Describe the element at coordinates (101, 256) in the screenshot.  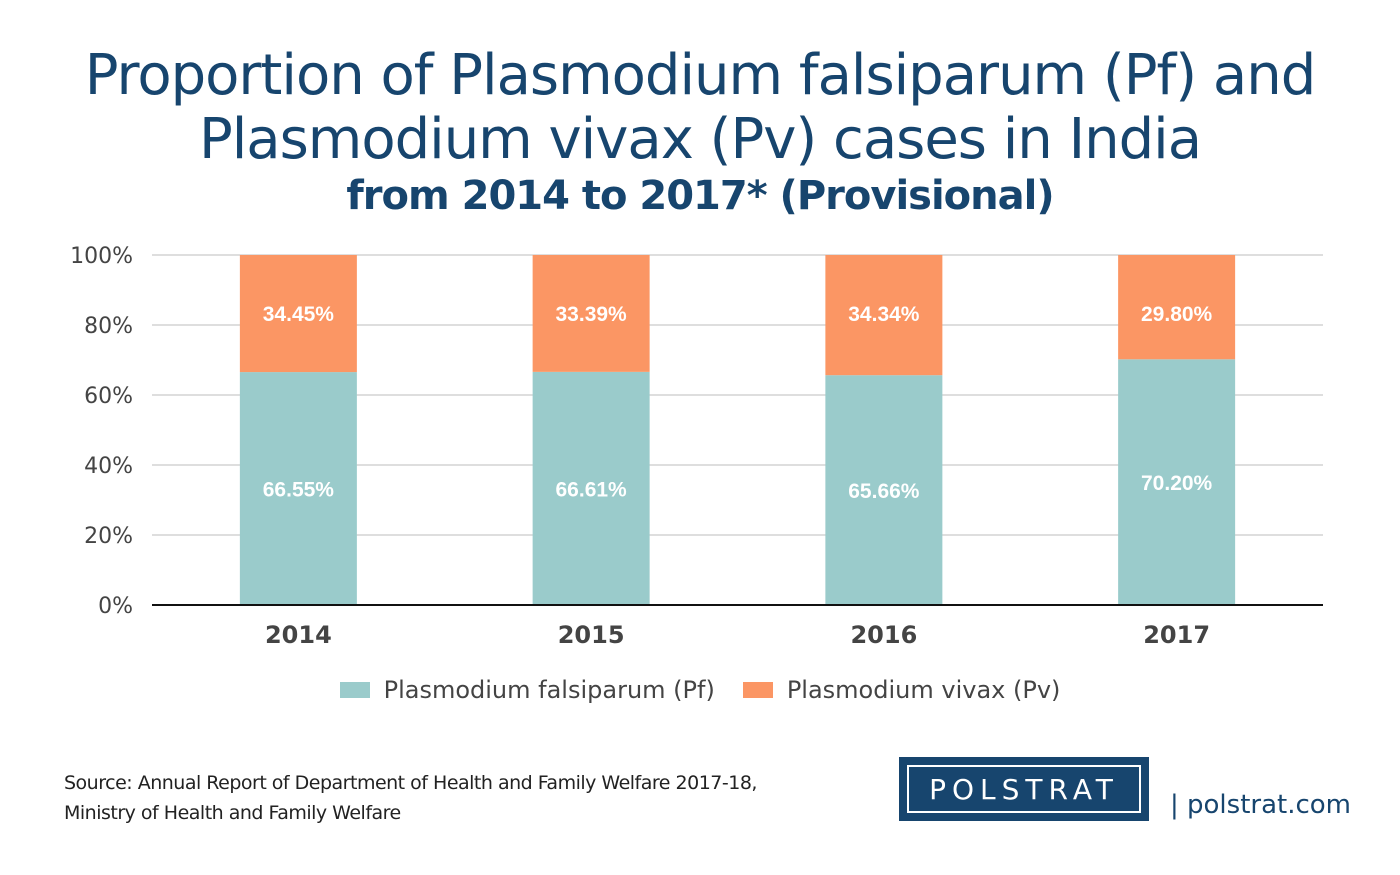
I see `y-tick-label: 100%` at that location.